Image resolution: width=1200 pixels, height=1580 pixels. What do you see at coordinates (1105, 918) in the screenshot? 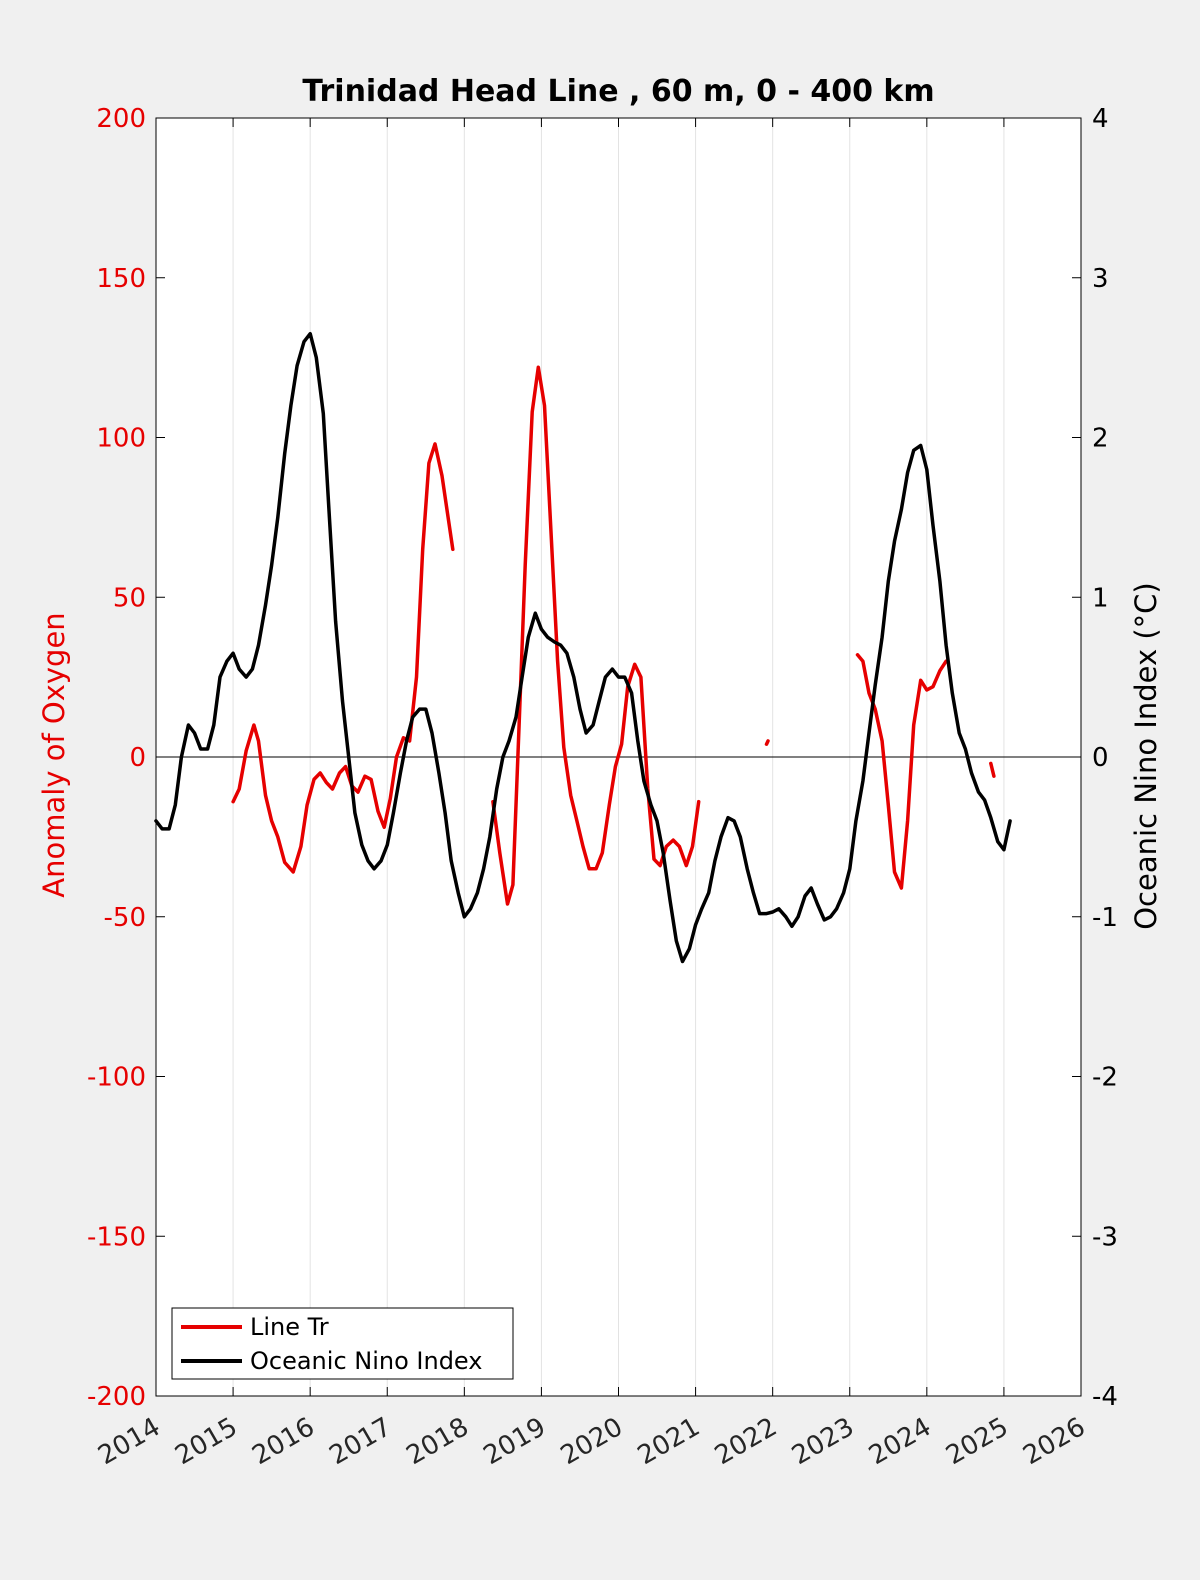
I see `y-right-tick-label-1: -1` at bounding box center [1105, 918].